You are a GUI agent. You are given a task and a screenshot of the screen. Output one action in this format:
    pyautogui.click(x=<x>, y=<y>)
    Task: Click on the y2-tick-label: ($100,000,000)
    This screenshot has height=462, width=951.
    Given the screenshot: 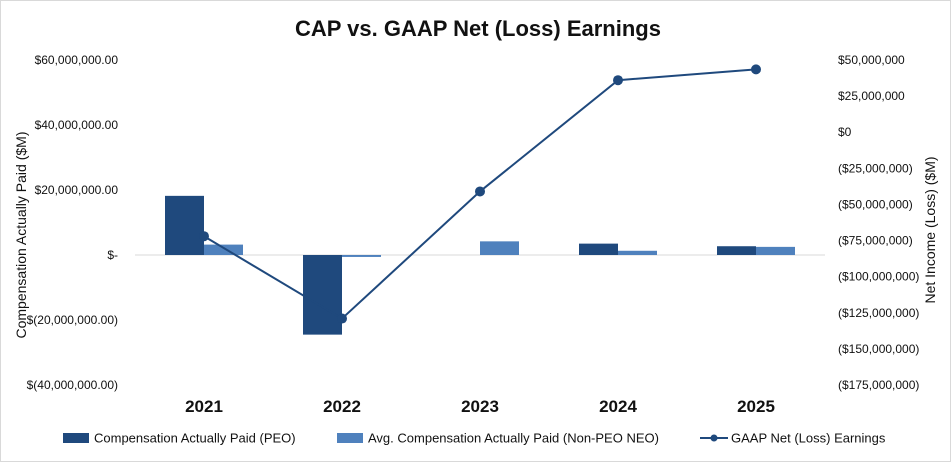 What is the action you would take?
    pyautogui.click(x=878, y=277)
    